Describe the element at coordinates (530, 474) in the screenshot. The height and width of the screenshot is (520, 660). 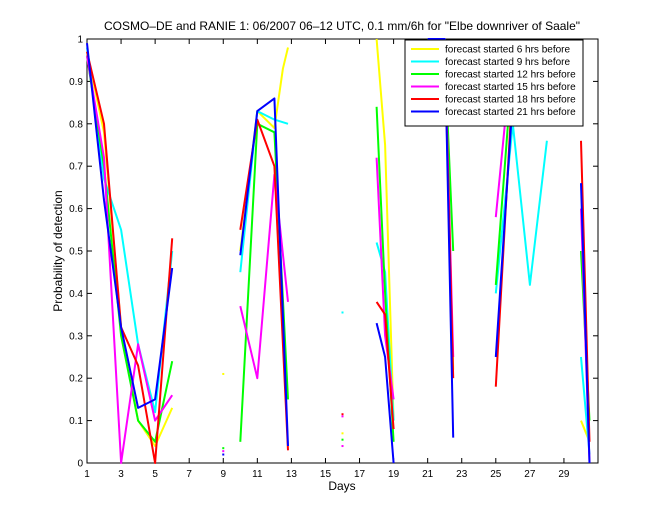
I see `x-tick-label: 27` at that location.